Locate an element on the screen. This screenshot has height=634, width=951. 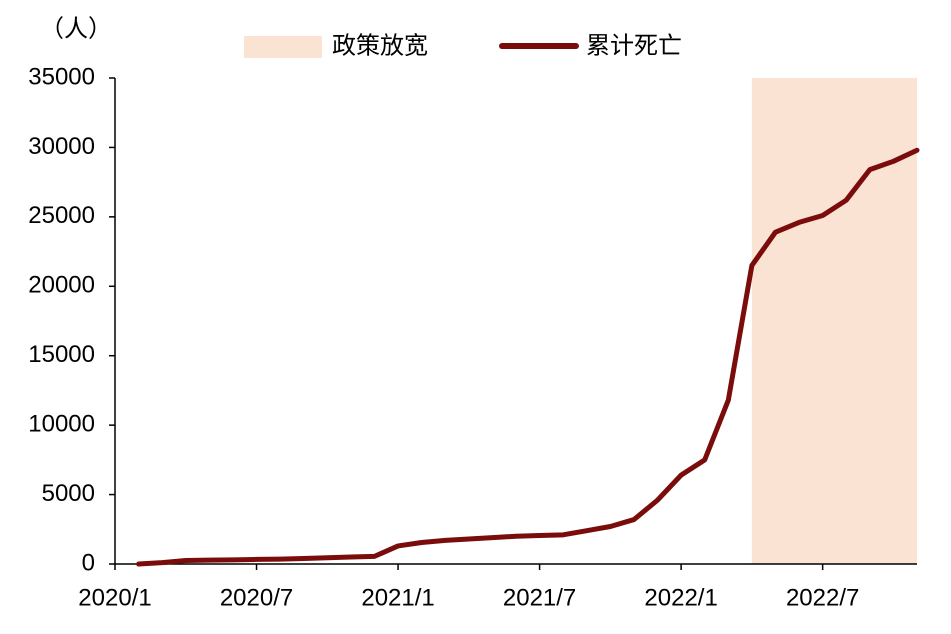
y-tick-label: 30000 is located at coordinates (61, 146).